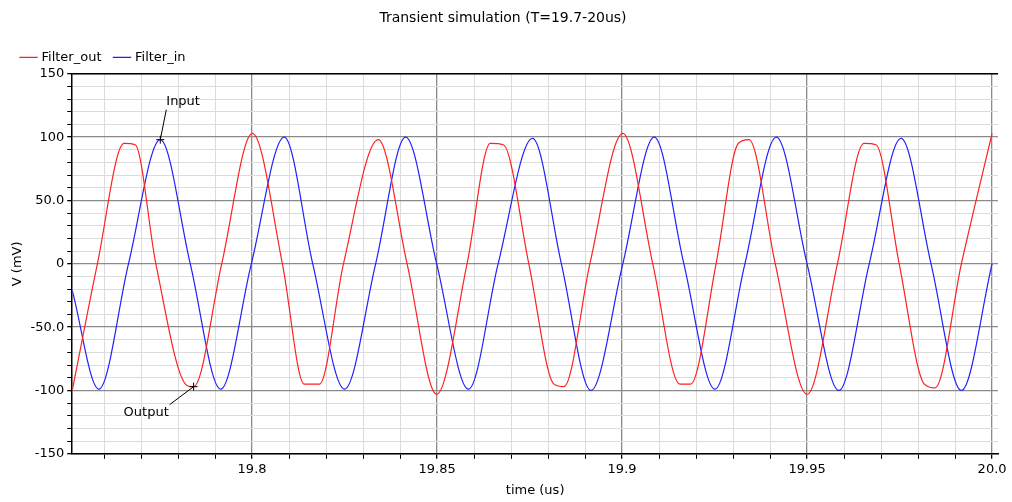  I want to click on legend-label: Filter_out, so click(71, 56).